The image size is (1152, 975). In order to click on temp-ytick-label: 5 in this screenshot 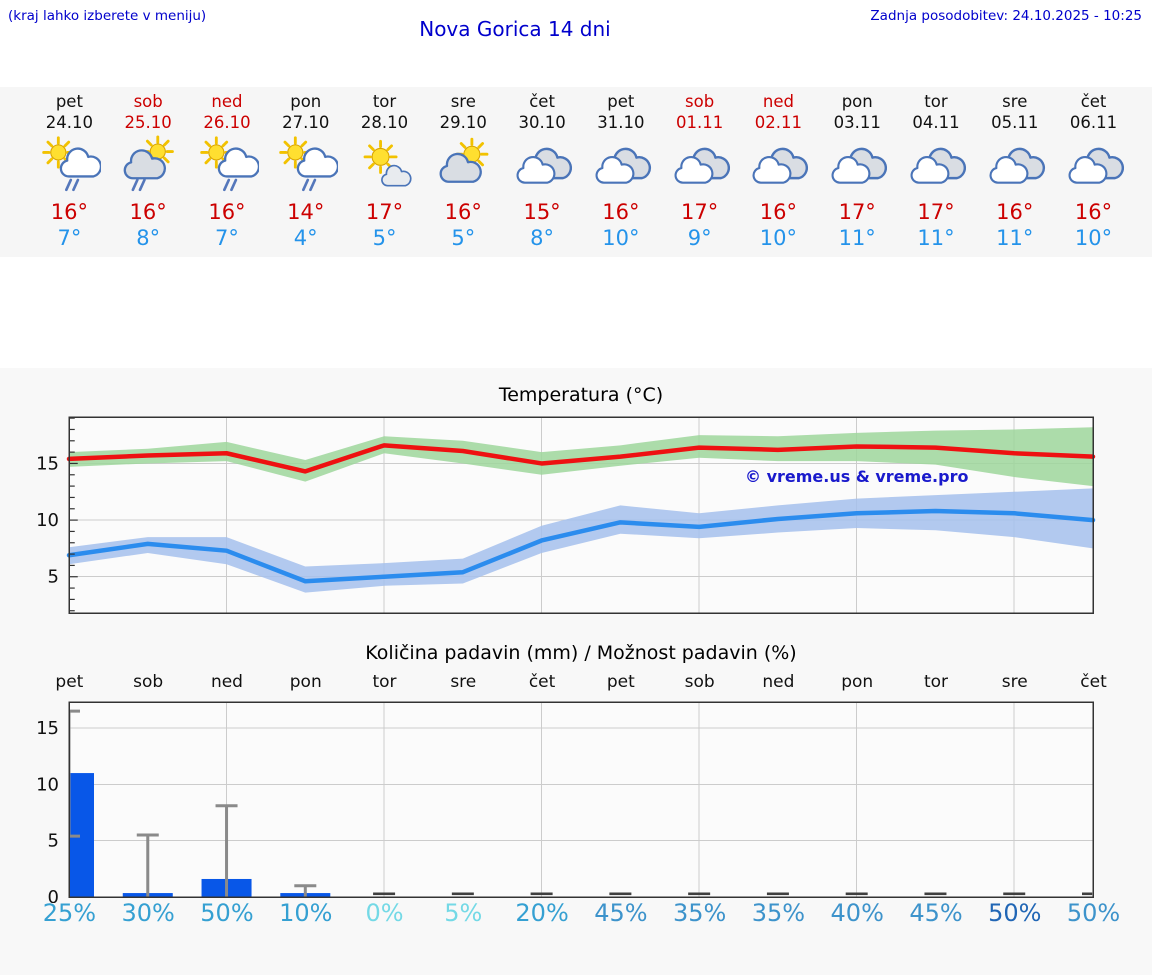, I will do `click(53, 577)`.